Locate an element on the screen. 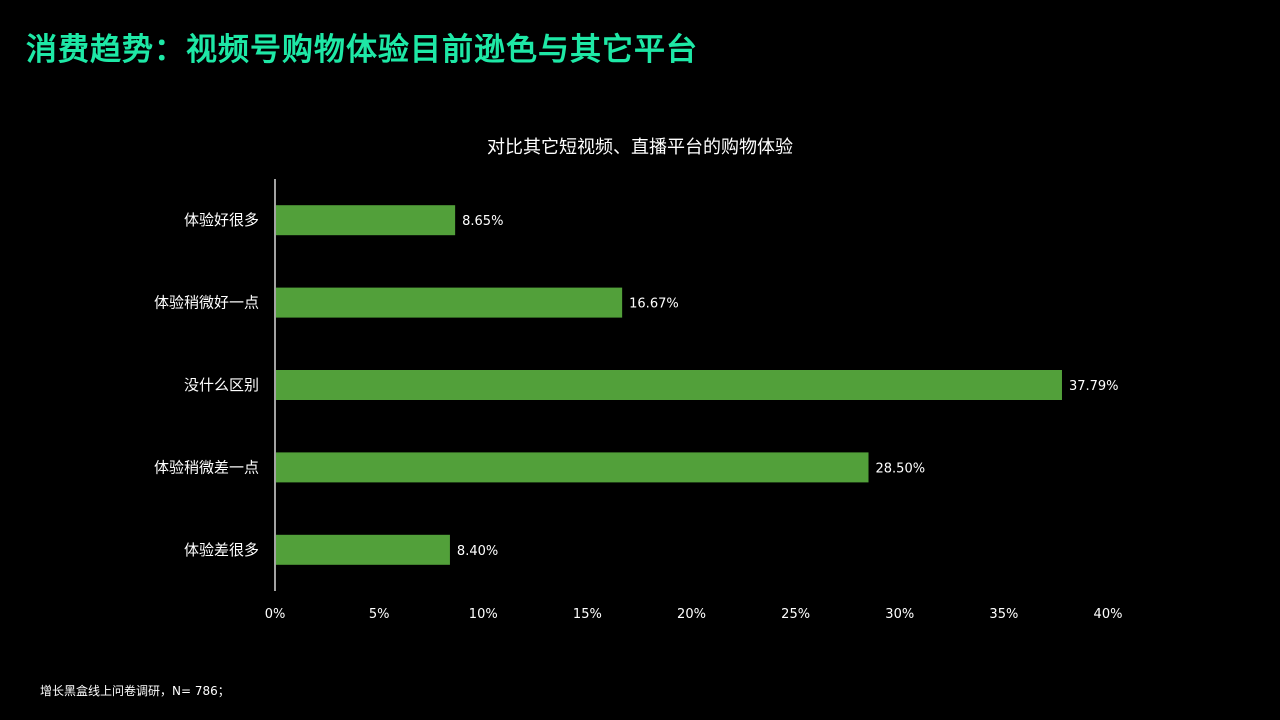  value-label: 8.40% is located at coordinates (477, 551).